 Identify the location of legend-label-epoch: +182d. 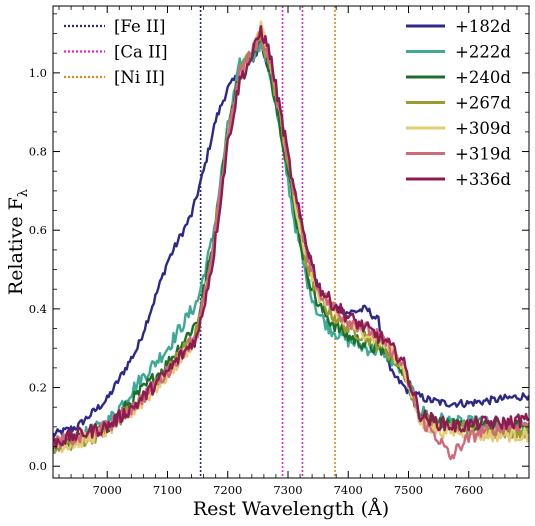
(483, 26).